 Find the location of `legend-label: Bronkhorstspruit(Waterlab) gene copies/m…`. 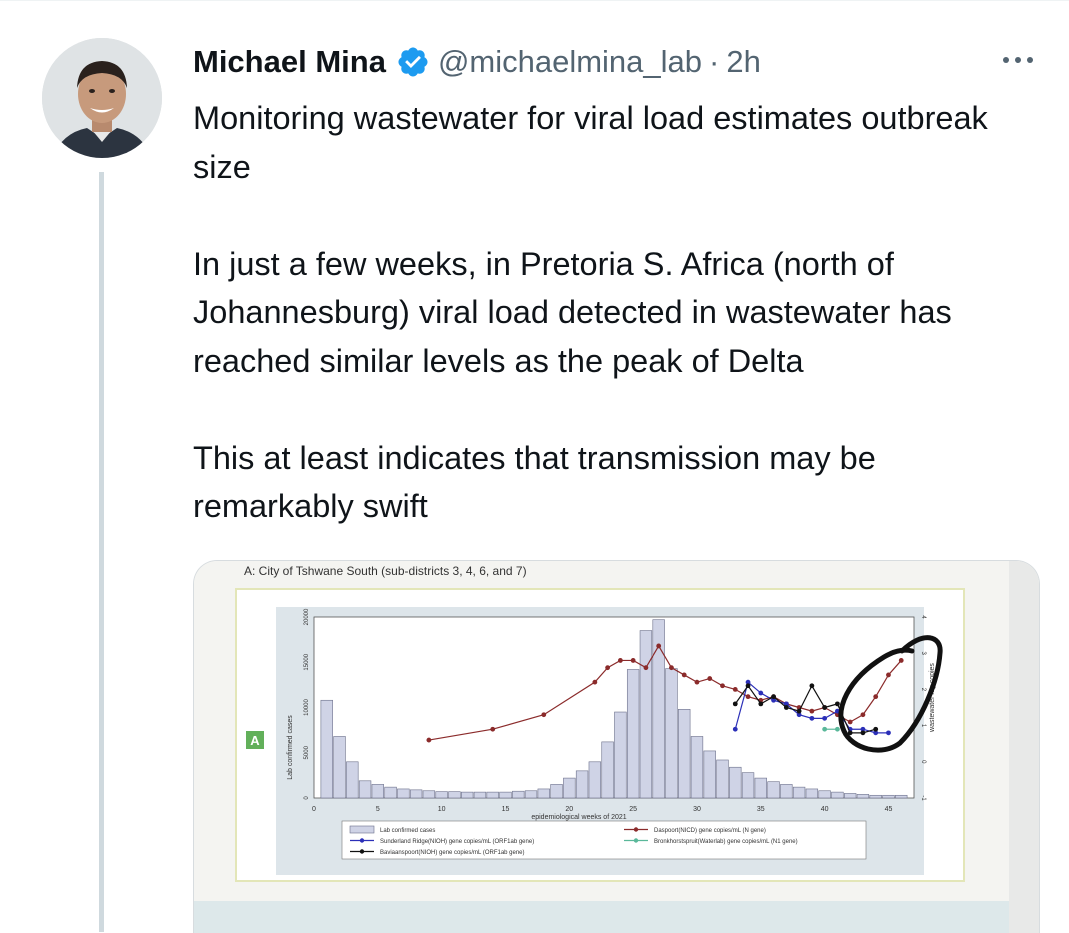

legend-label: Bronkhorstspruit(Waterlab) gene copies/m… is located at coordinates (726, 842).